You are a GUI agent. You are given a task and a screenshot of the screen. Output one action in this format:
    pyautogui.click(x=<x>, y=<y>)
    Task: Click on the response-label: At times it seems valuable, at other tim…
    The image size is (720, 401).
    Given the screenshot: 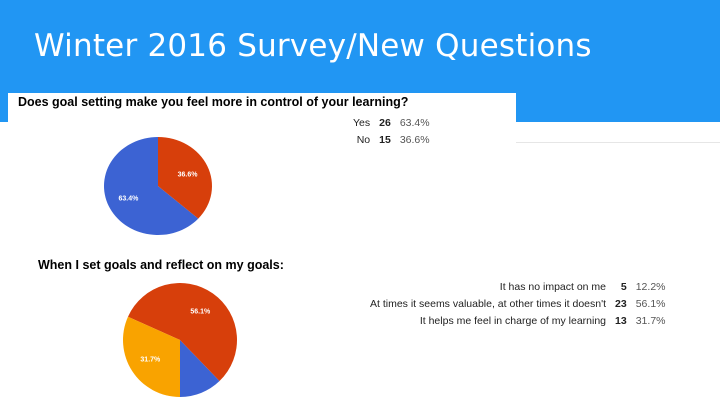 What is the action you would take?
    pyautogui.click(x=488, y=304)
    